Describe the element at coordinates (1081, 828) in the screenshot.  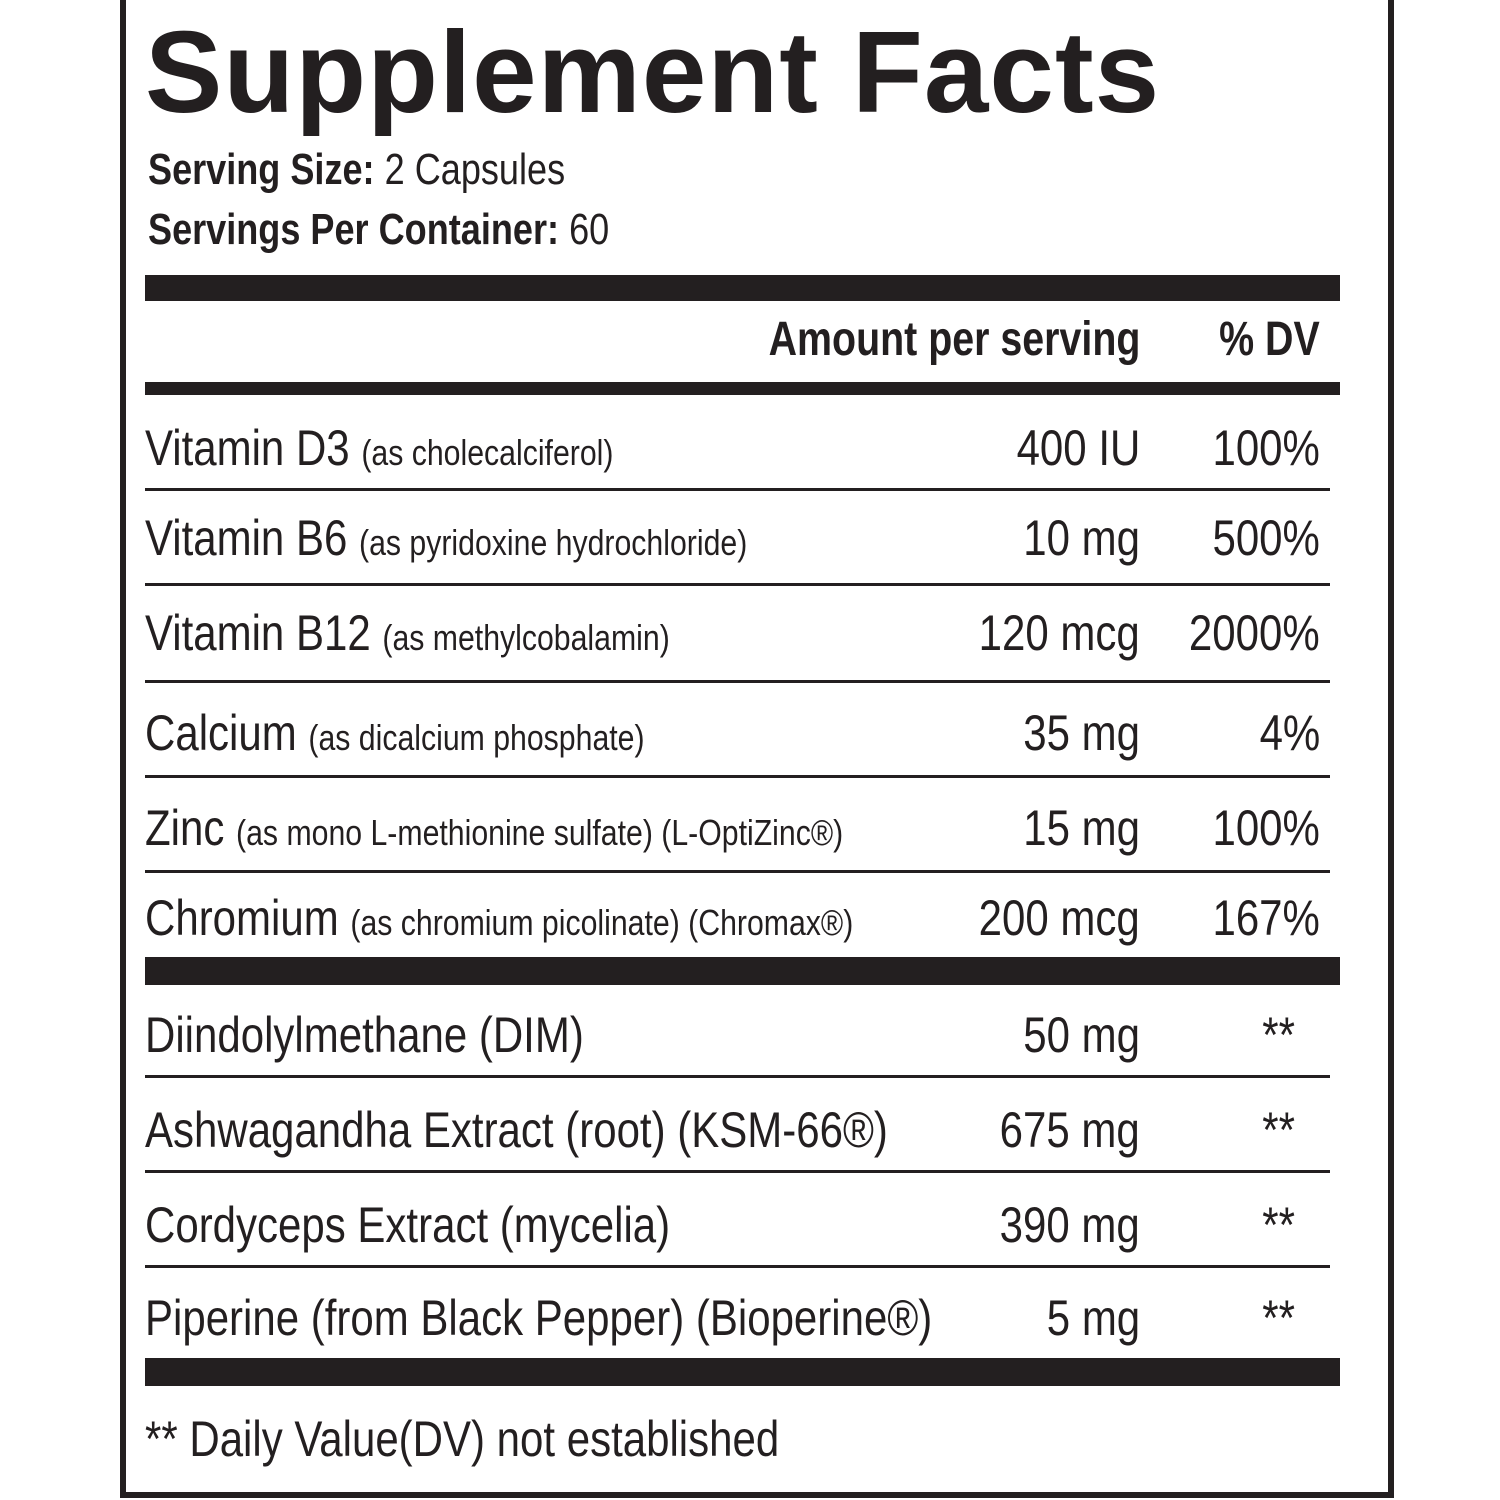
I see `amount: 15 mg` at that location.